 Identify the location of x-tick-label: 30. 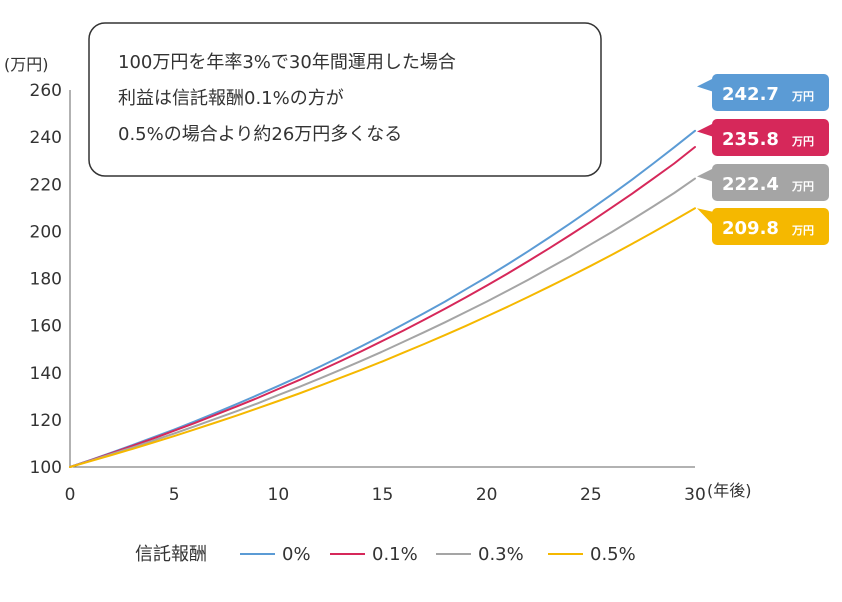
(695, 495).